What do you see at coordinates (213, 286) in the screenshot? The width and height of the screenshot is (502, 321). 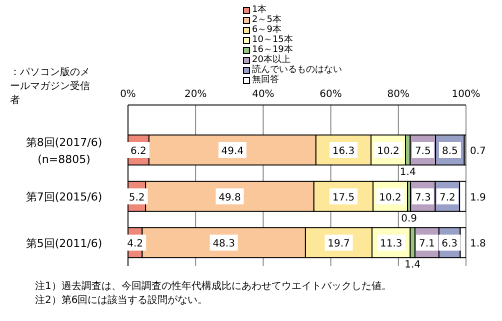 I see `text: 注1）過去調査は、今回調査の性年代構成比にあわせてウエイトバックした値。` at bounding box center [213, 286].